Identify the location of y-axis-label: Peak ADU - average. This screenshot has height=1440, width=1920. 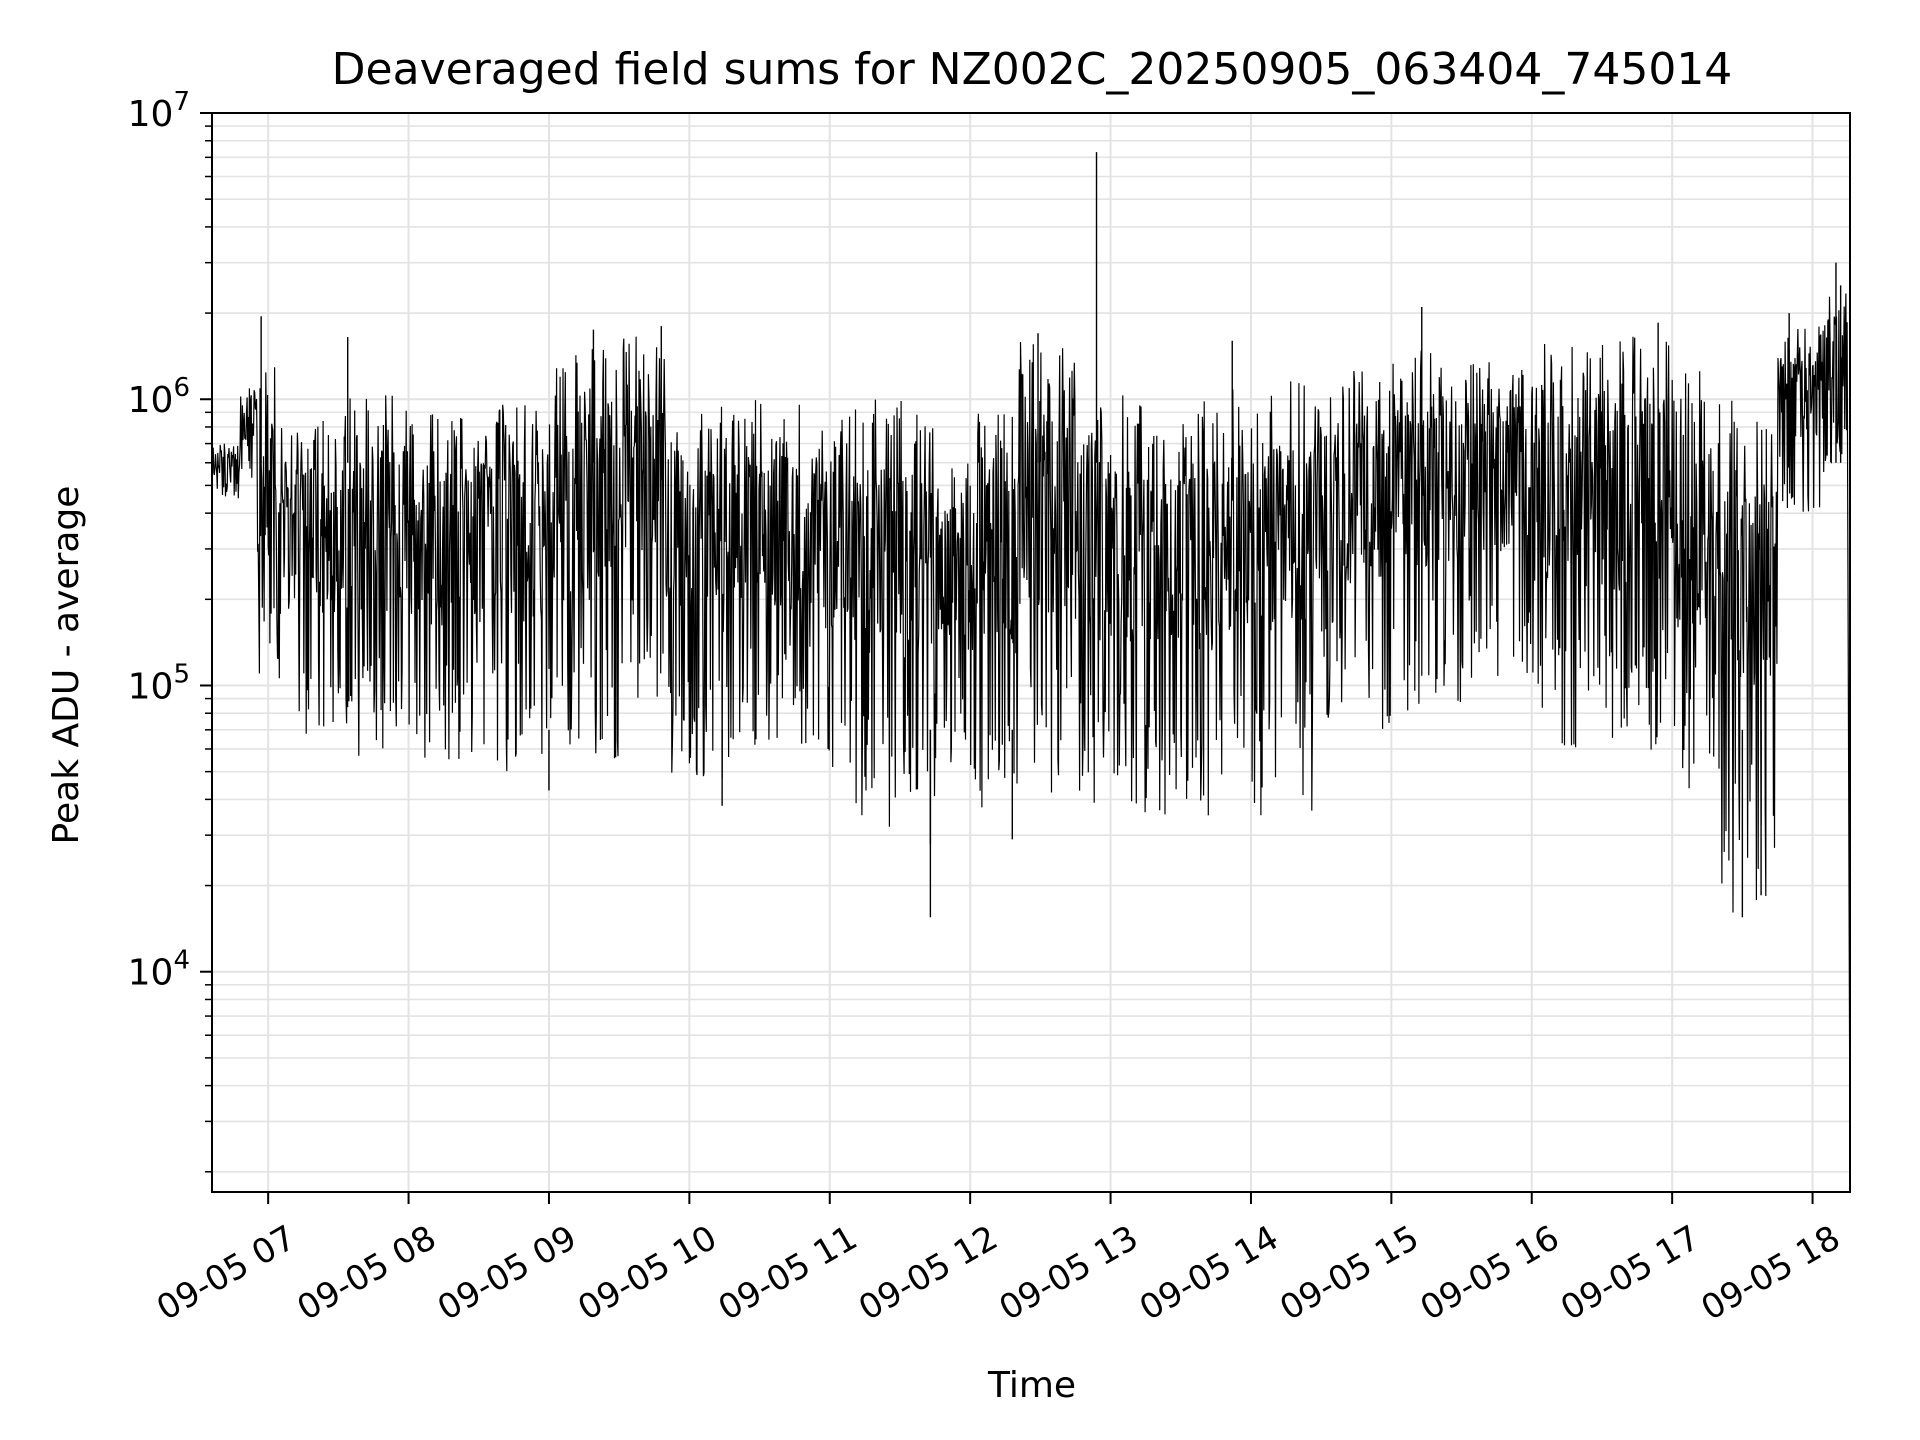
(66, 665).